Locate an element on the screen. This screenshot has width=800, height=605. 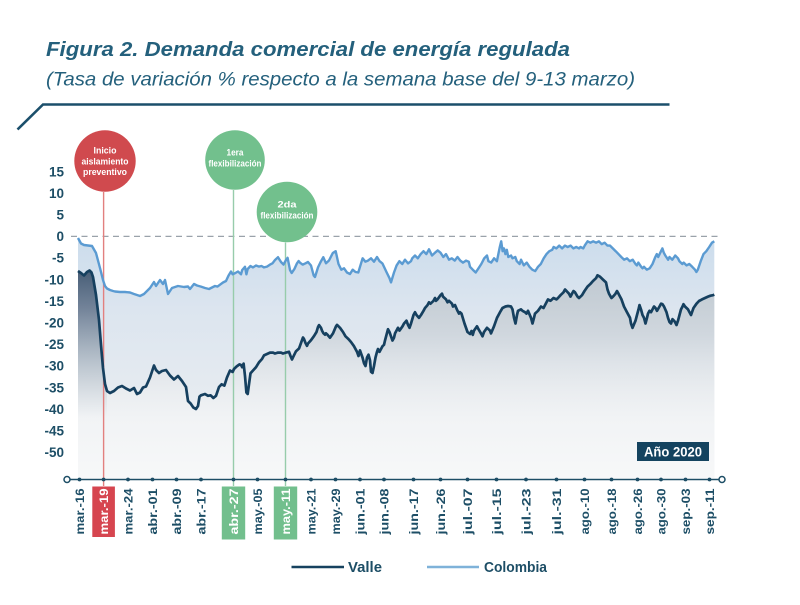
svg-text: 5 is located at coordinates (60, 215).